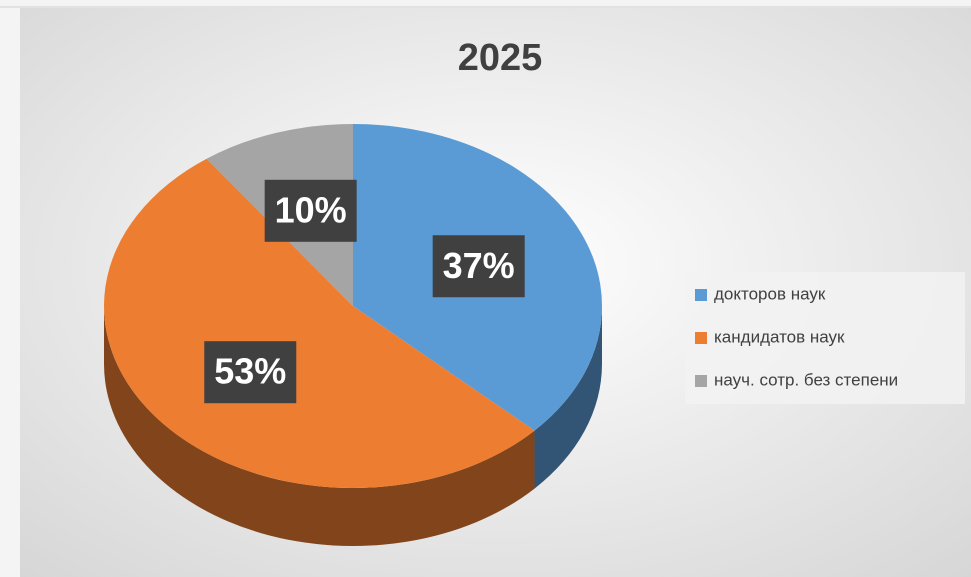 This screenshot has width=971, height=577. What do you see at coordinates (806, 379) in the screenshot?
I see `legend-label: науч. сотр. без степени` at bounding box center [806, 379].